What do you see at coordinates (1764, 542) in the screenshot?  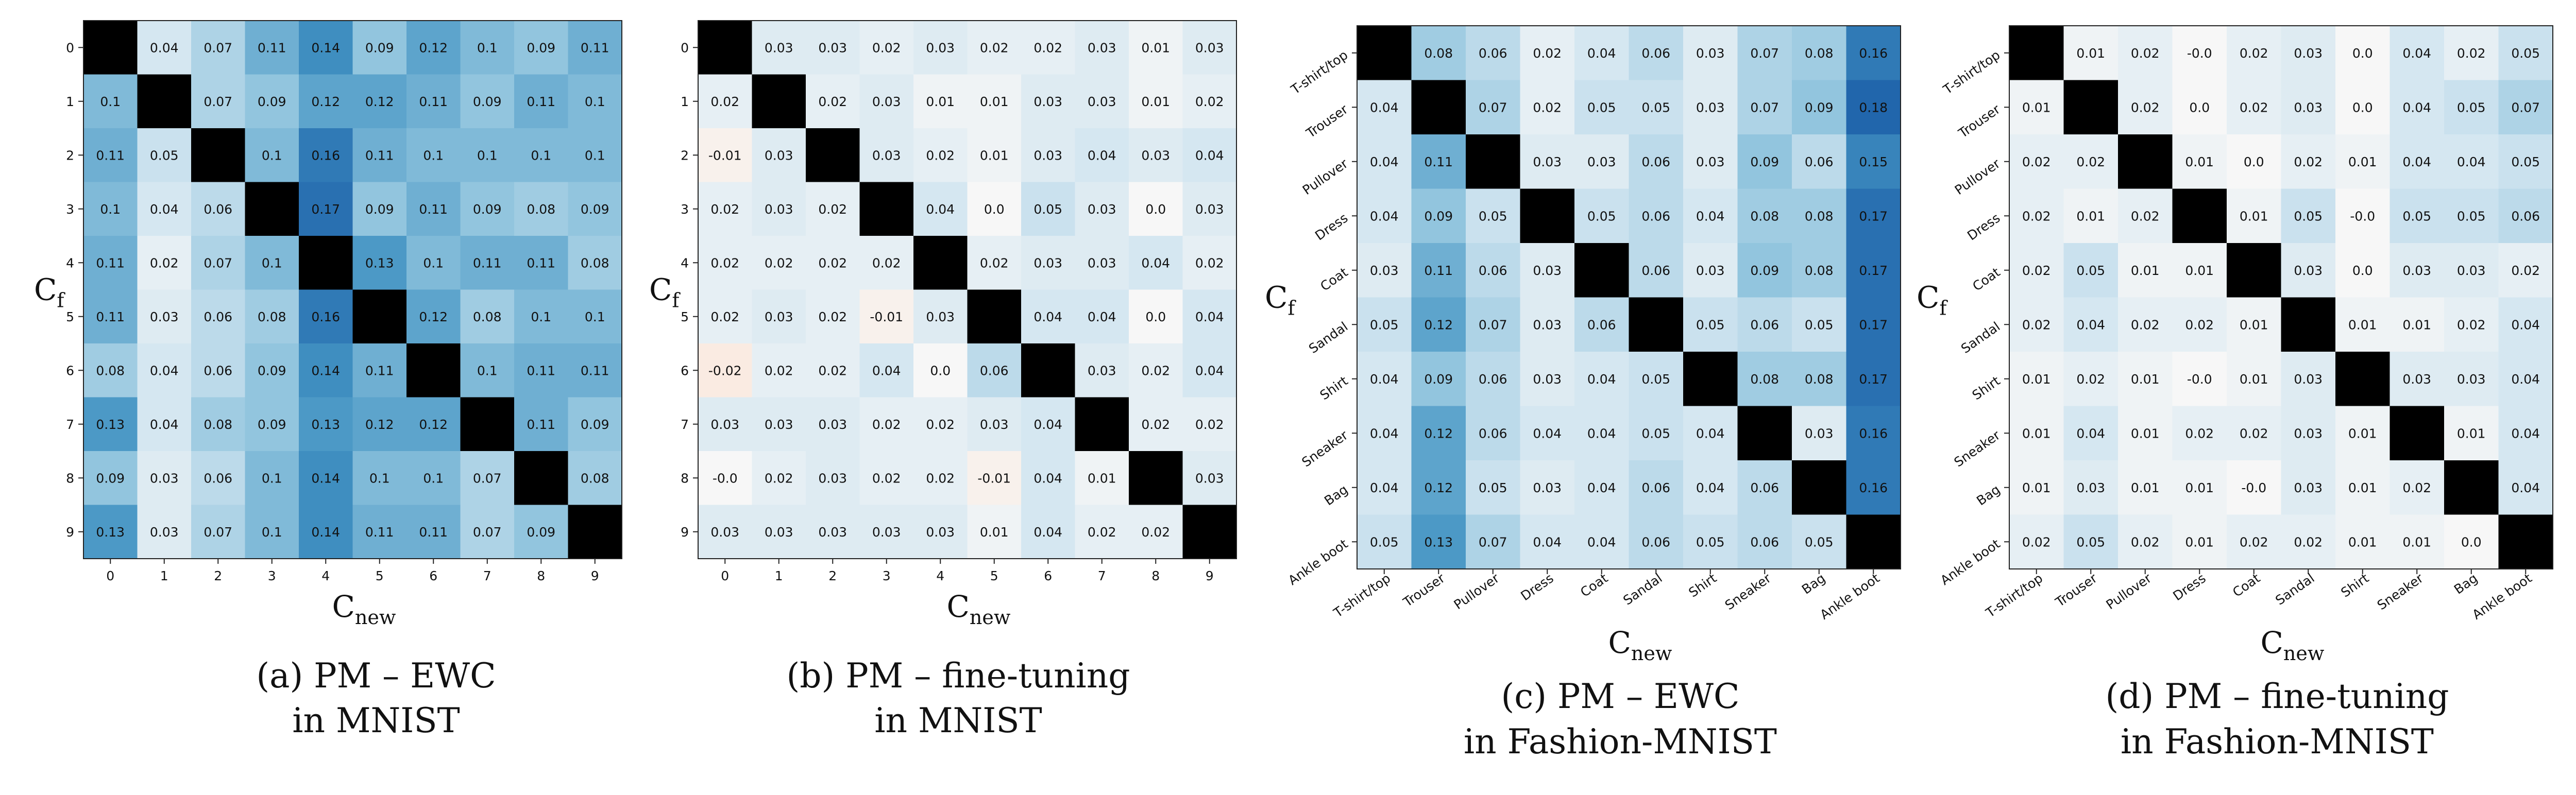 I see `cell-value-label: 0.06` at bounding box center [1764, 542].